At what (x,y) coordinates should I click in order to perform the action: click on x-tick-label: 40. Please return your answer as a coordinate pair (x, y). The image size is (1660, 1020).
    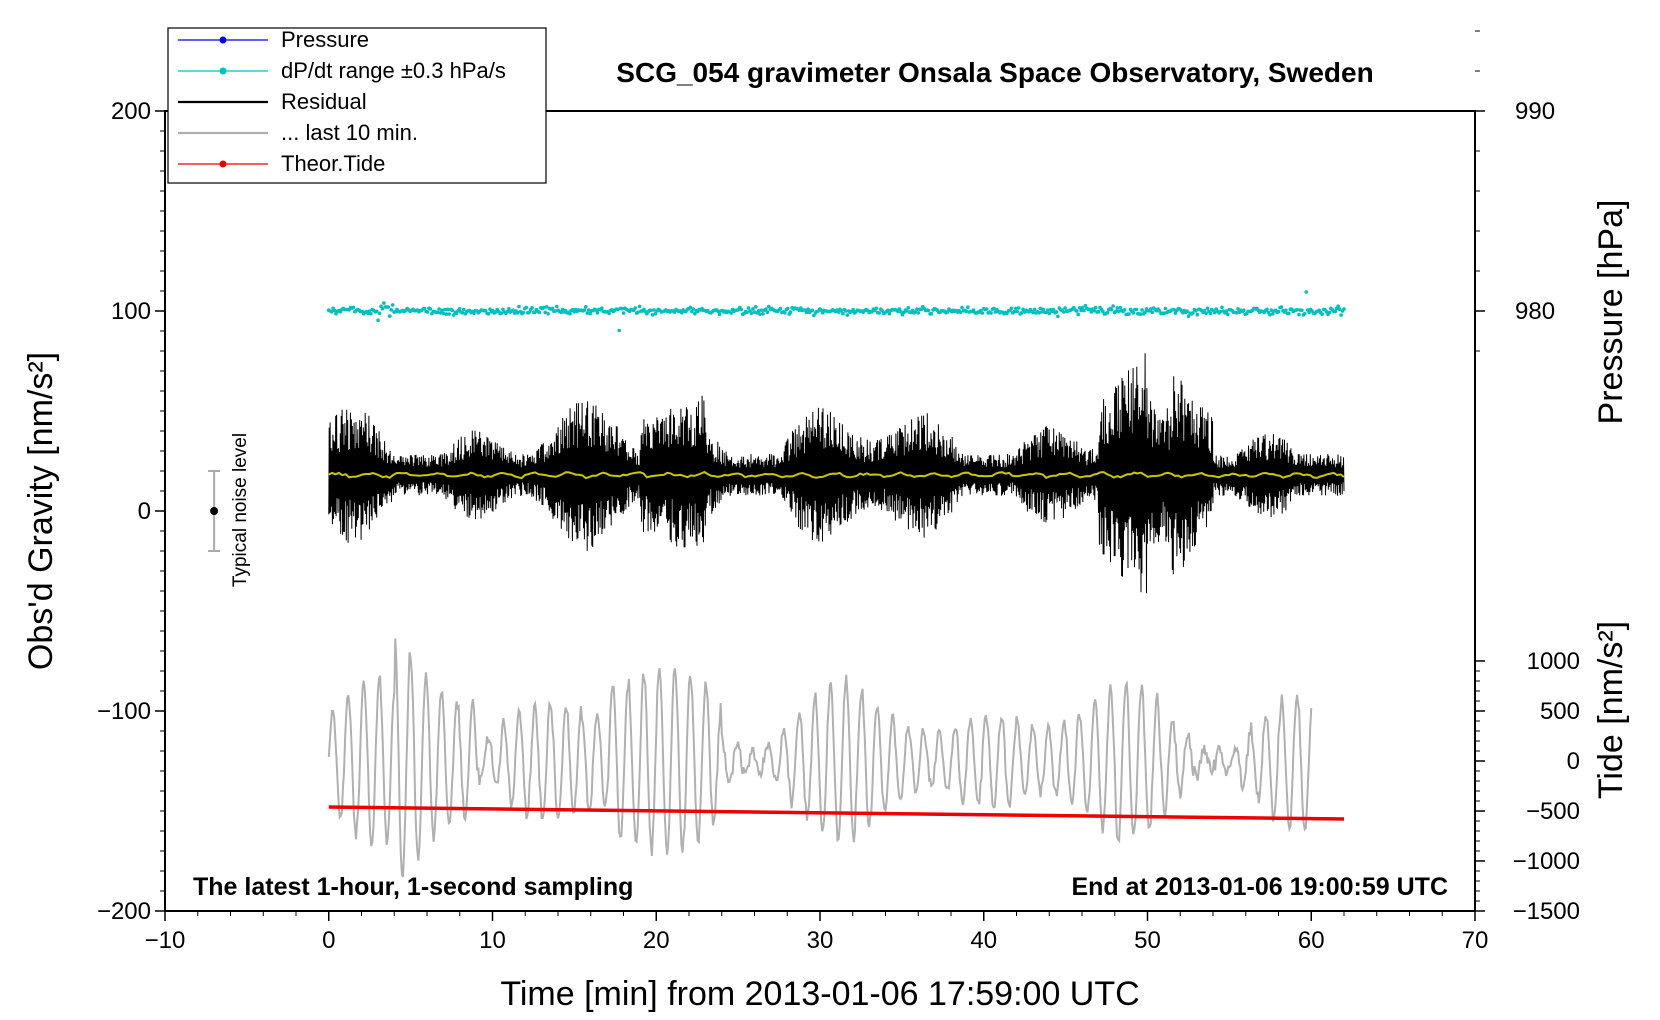
    Looking at the image, I should click on (983, 940).